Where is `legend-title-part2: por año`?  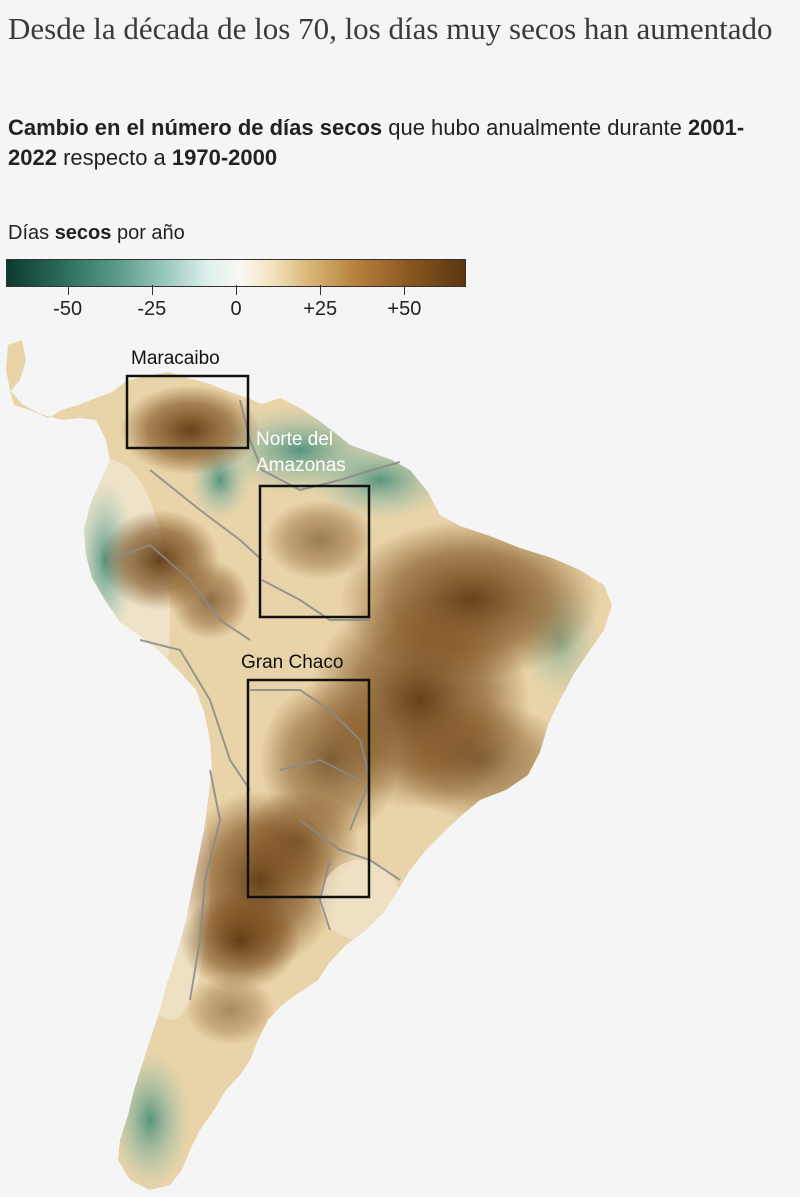 legend-title-part2: por año is located at coordinates (148, 233).